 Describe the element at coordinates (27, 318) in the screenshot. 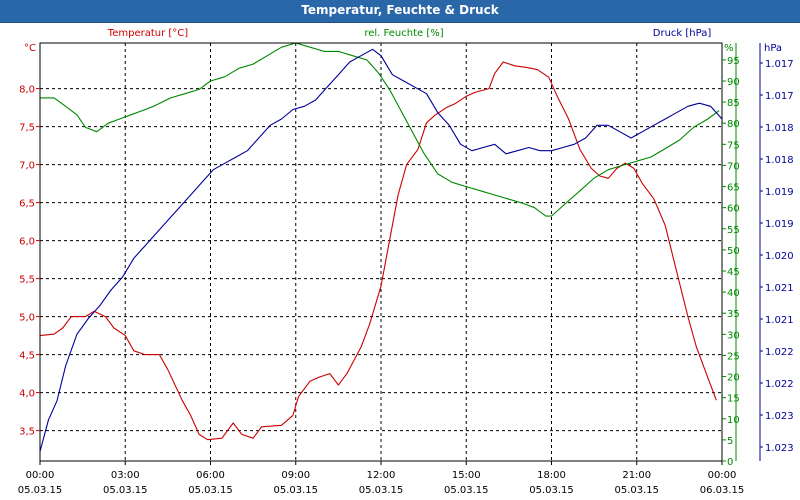

I see `temperature-tick-label: 5,0` at that location.